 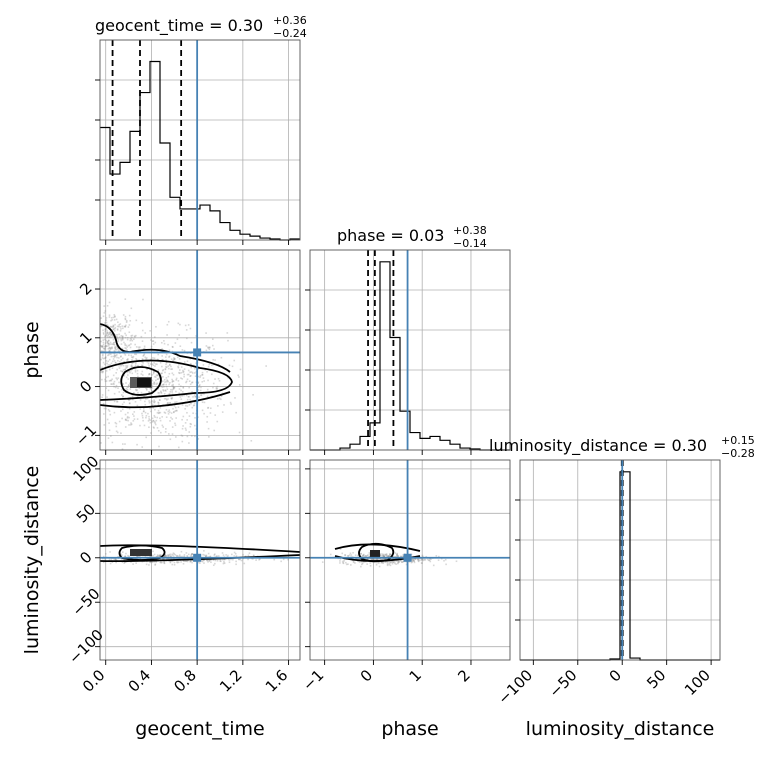 I want to click on xticklabel-phase-0: −1, so click(x=313, y=680).